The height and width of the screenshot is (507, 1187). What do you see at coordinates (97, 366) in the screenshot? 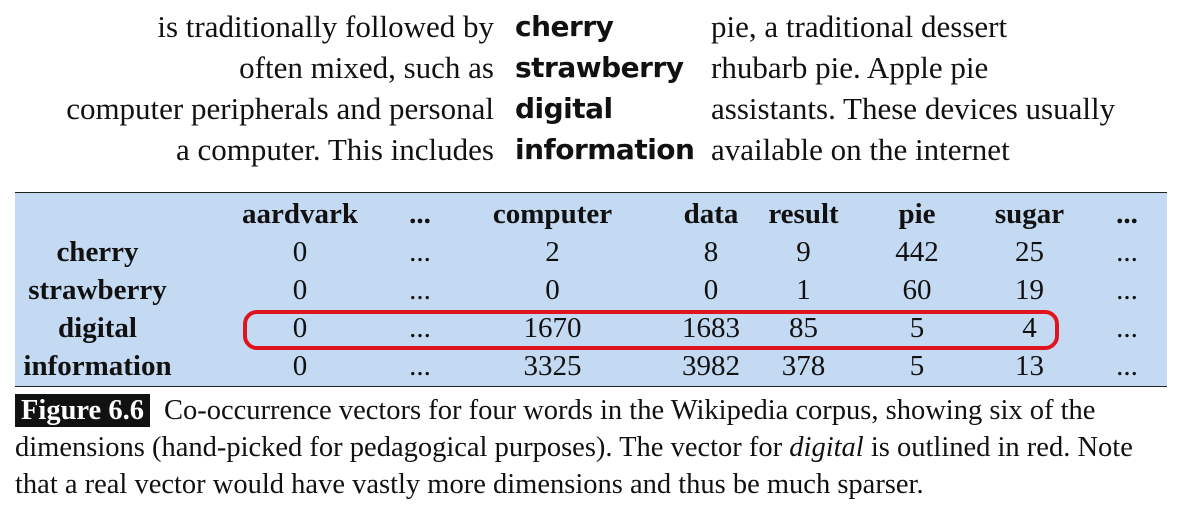
I see `row-label: information` at bounding box center [97, 366].